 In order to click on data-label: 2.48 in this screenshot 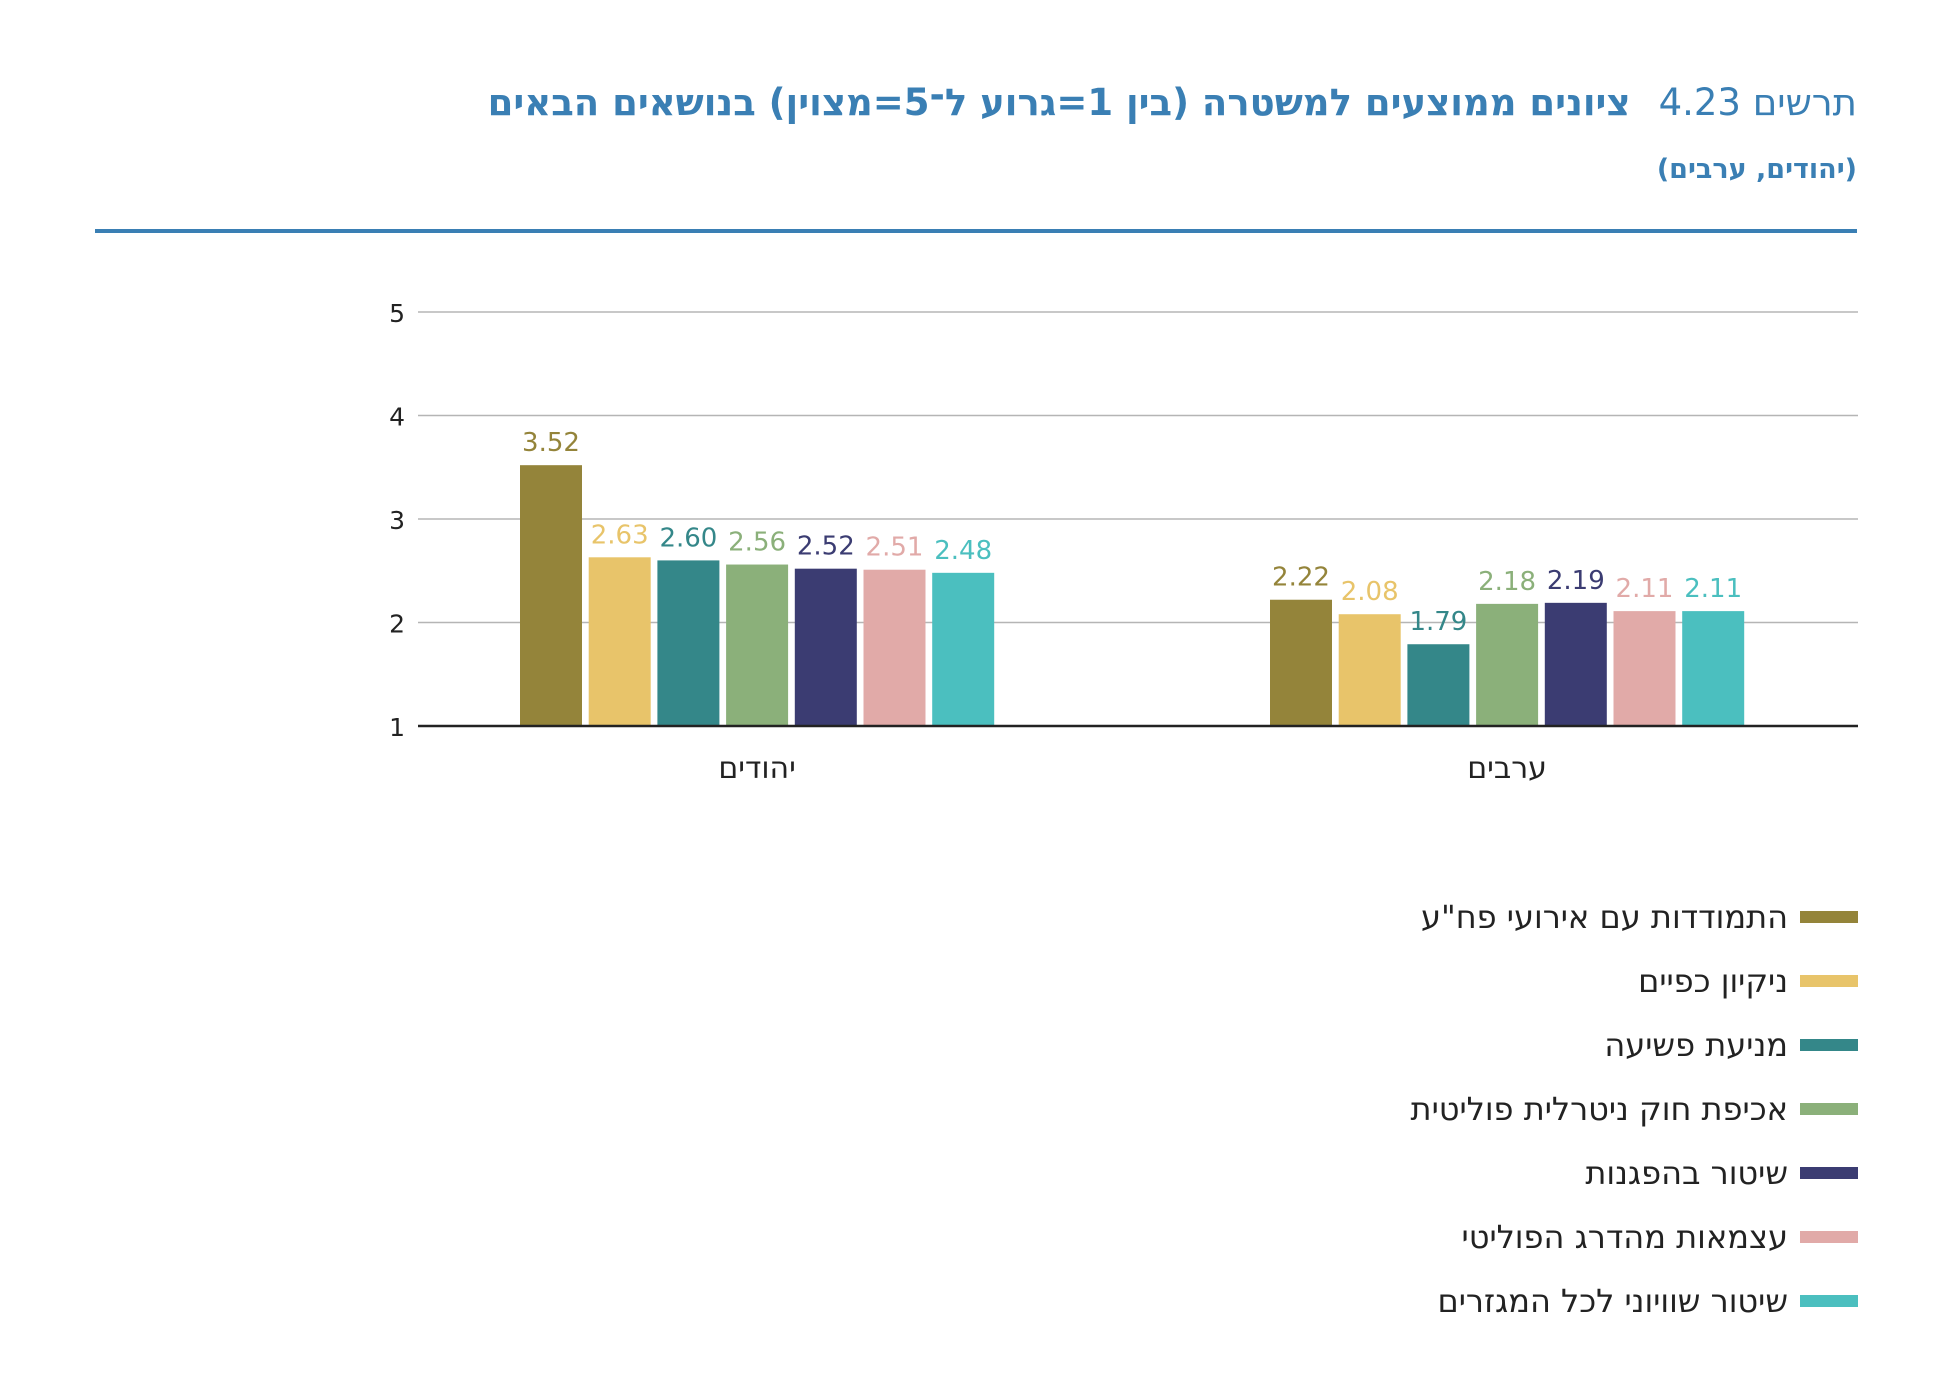, I will do `click(963, 551)`.